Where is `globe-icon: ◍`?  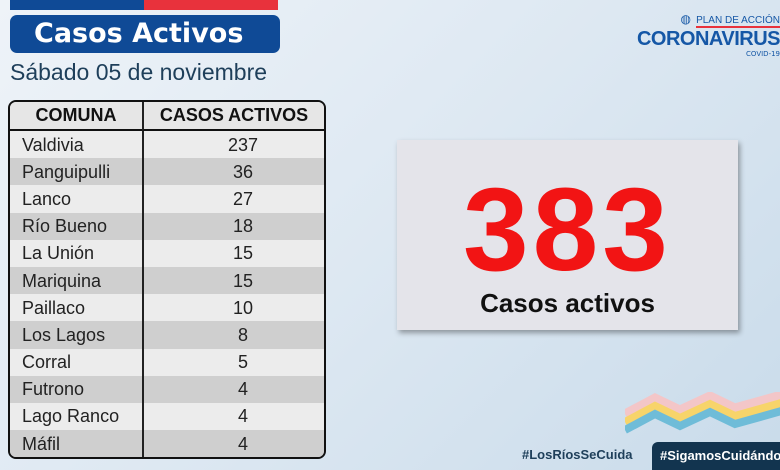
globe-icon: ◍ is located at coordinates (685, 19).